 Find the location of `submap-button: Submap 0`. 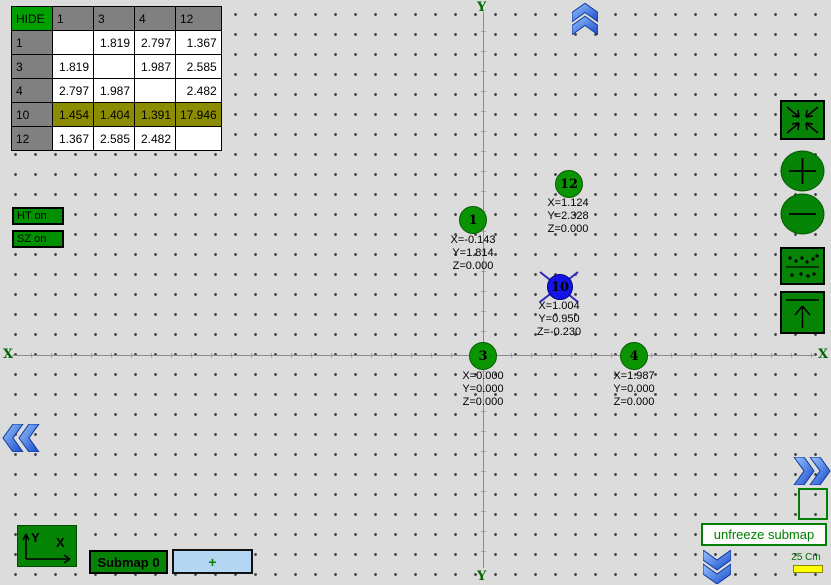

submap-button: Submap 0 is located at coordinates (128, 562).